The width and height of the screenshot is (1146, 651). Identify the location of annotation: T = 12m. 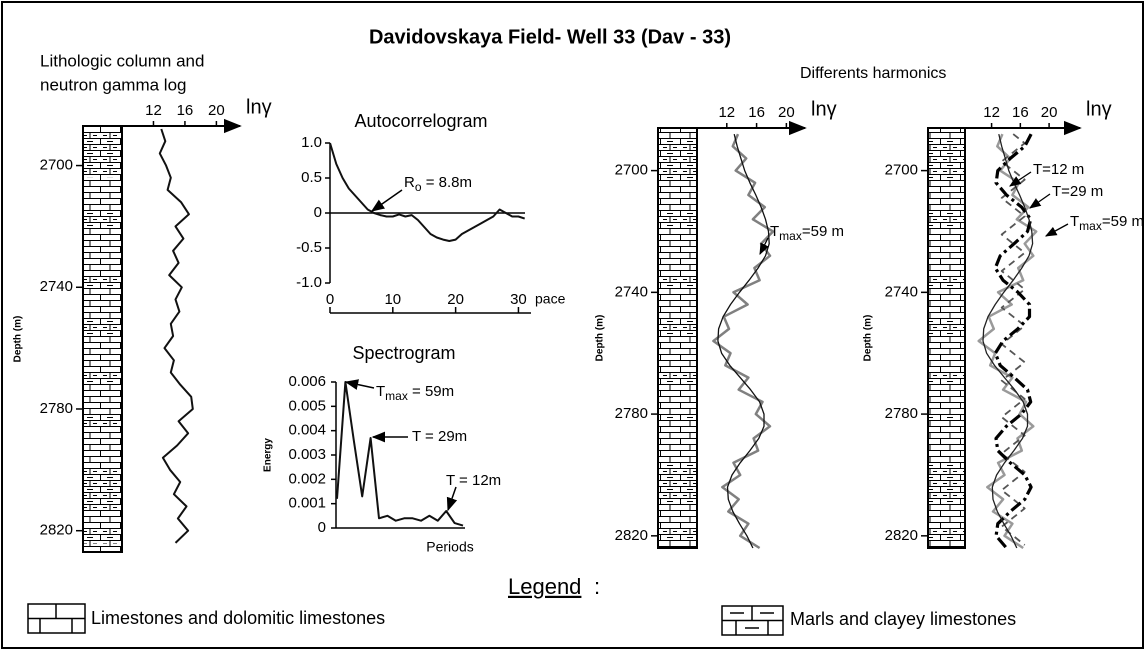
(473, 480).